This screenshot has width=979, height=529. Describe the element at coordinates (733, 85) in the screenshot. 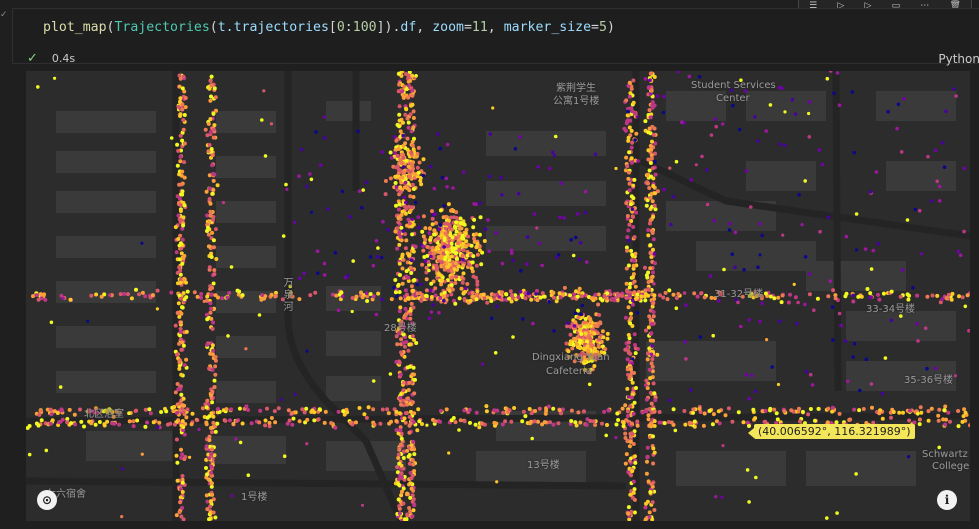

I see `map-label: Student Services` at that location.